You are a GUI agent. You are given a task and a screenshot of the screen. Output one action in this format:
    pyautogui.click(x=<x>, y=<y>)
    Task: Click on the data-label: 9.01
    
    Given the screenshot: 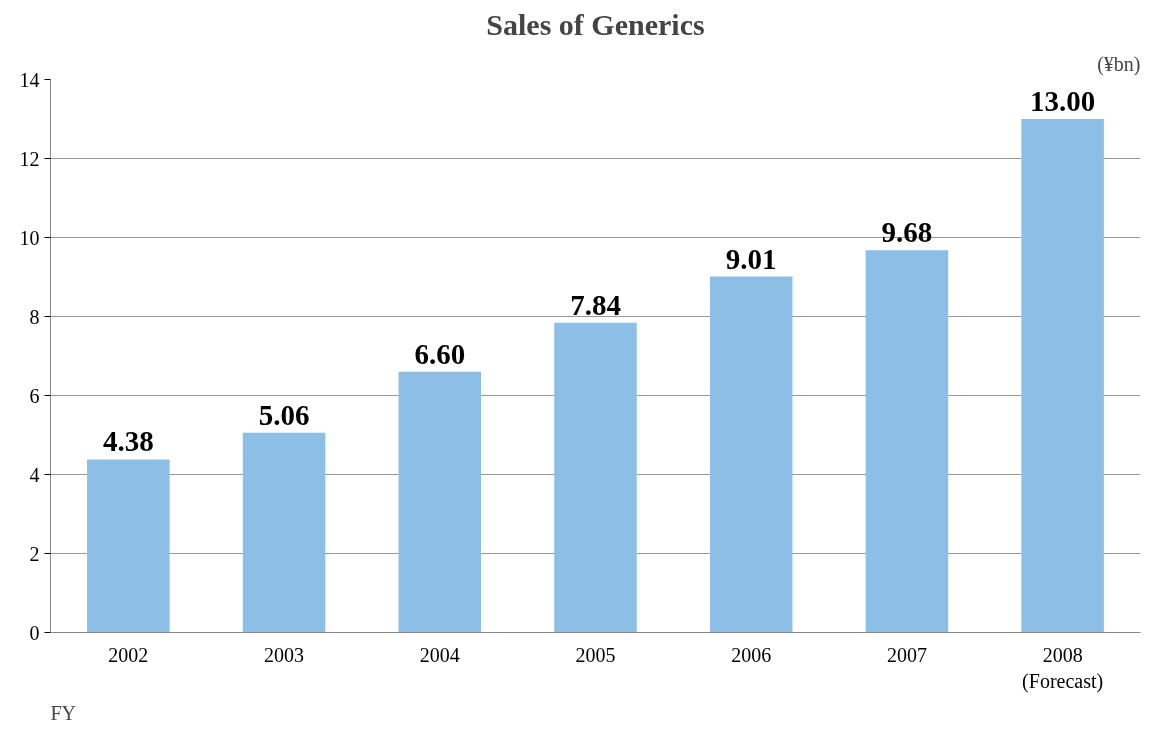 What is the action you would take?
    pyautogui.click(x=751, y=258)
    